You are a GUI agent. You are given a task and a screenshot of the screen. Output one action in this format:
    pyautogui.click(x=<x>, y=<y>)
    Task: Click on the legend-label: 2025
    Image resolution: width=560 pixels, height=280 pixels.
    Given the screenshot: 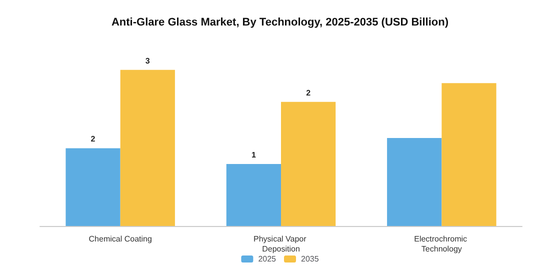 What is the action you would take?
    pyautogui.click(x=267, y=259)
    